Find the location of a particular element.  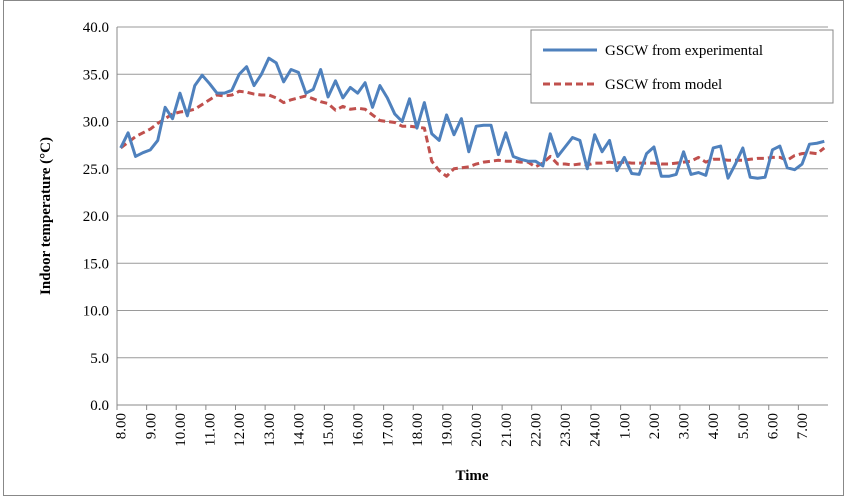

x-tick-label: 11.00 is located at coordinates (211, 429).